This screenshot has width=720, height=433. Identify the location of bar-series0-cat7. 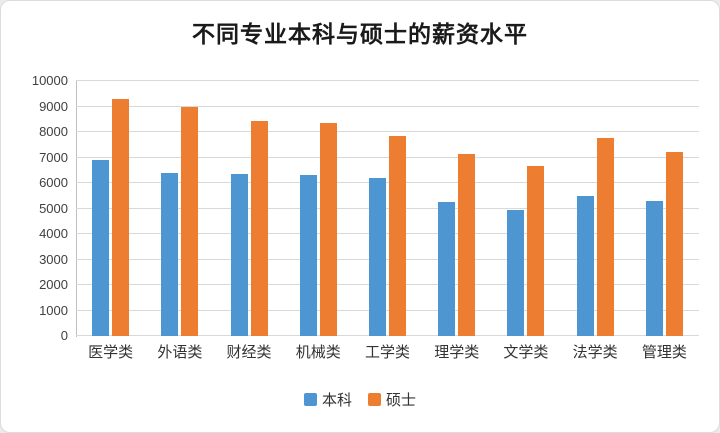
(585, 265).